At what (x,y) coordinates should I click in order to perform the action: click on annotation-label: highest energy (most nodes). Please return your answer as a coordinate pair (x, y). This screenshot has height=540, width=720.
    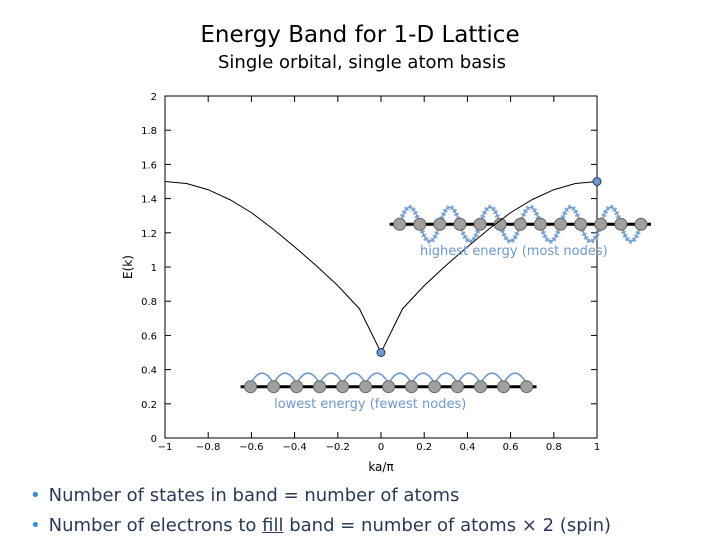
    Looking at the image, I should click on (514, 251).